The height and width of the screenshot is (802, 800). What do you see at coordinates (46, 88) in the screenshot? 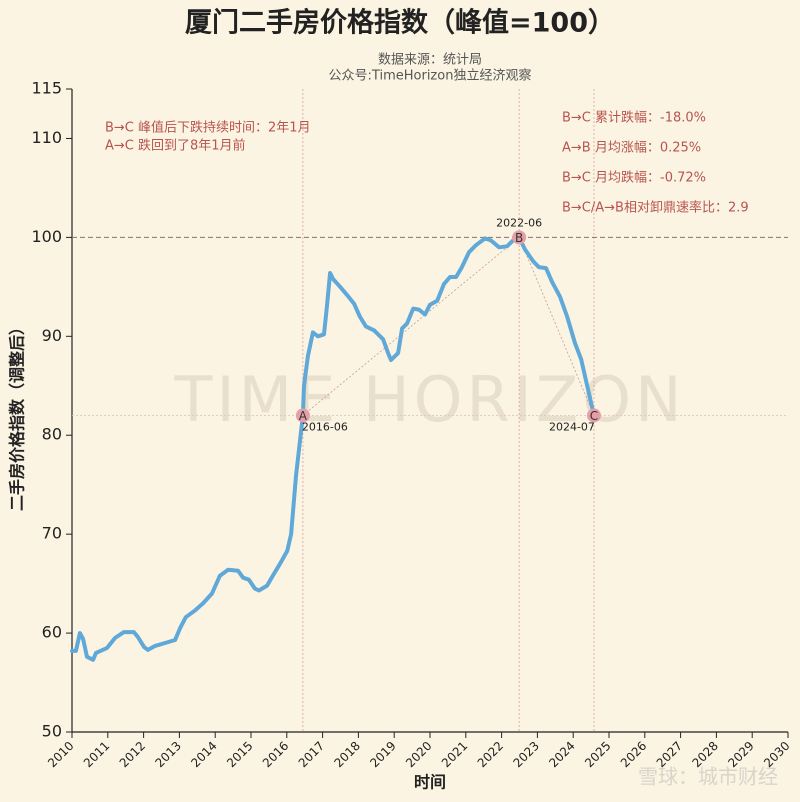
I see `y-tick-label: 115` at bounding box center [46, 88].